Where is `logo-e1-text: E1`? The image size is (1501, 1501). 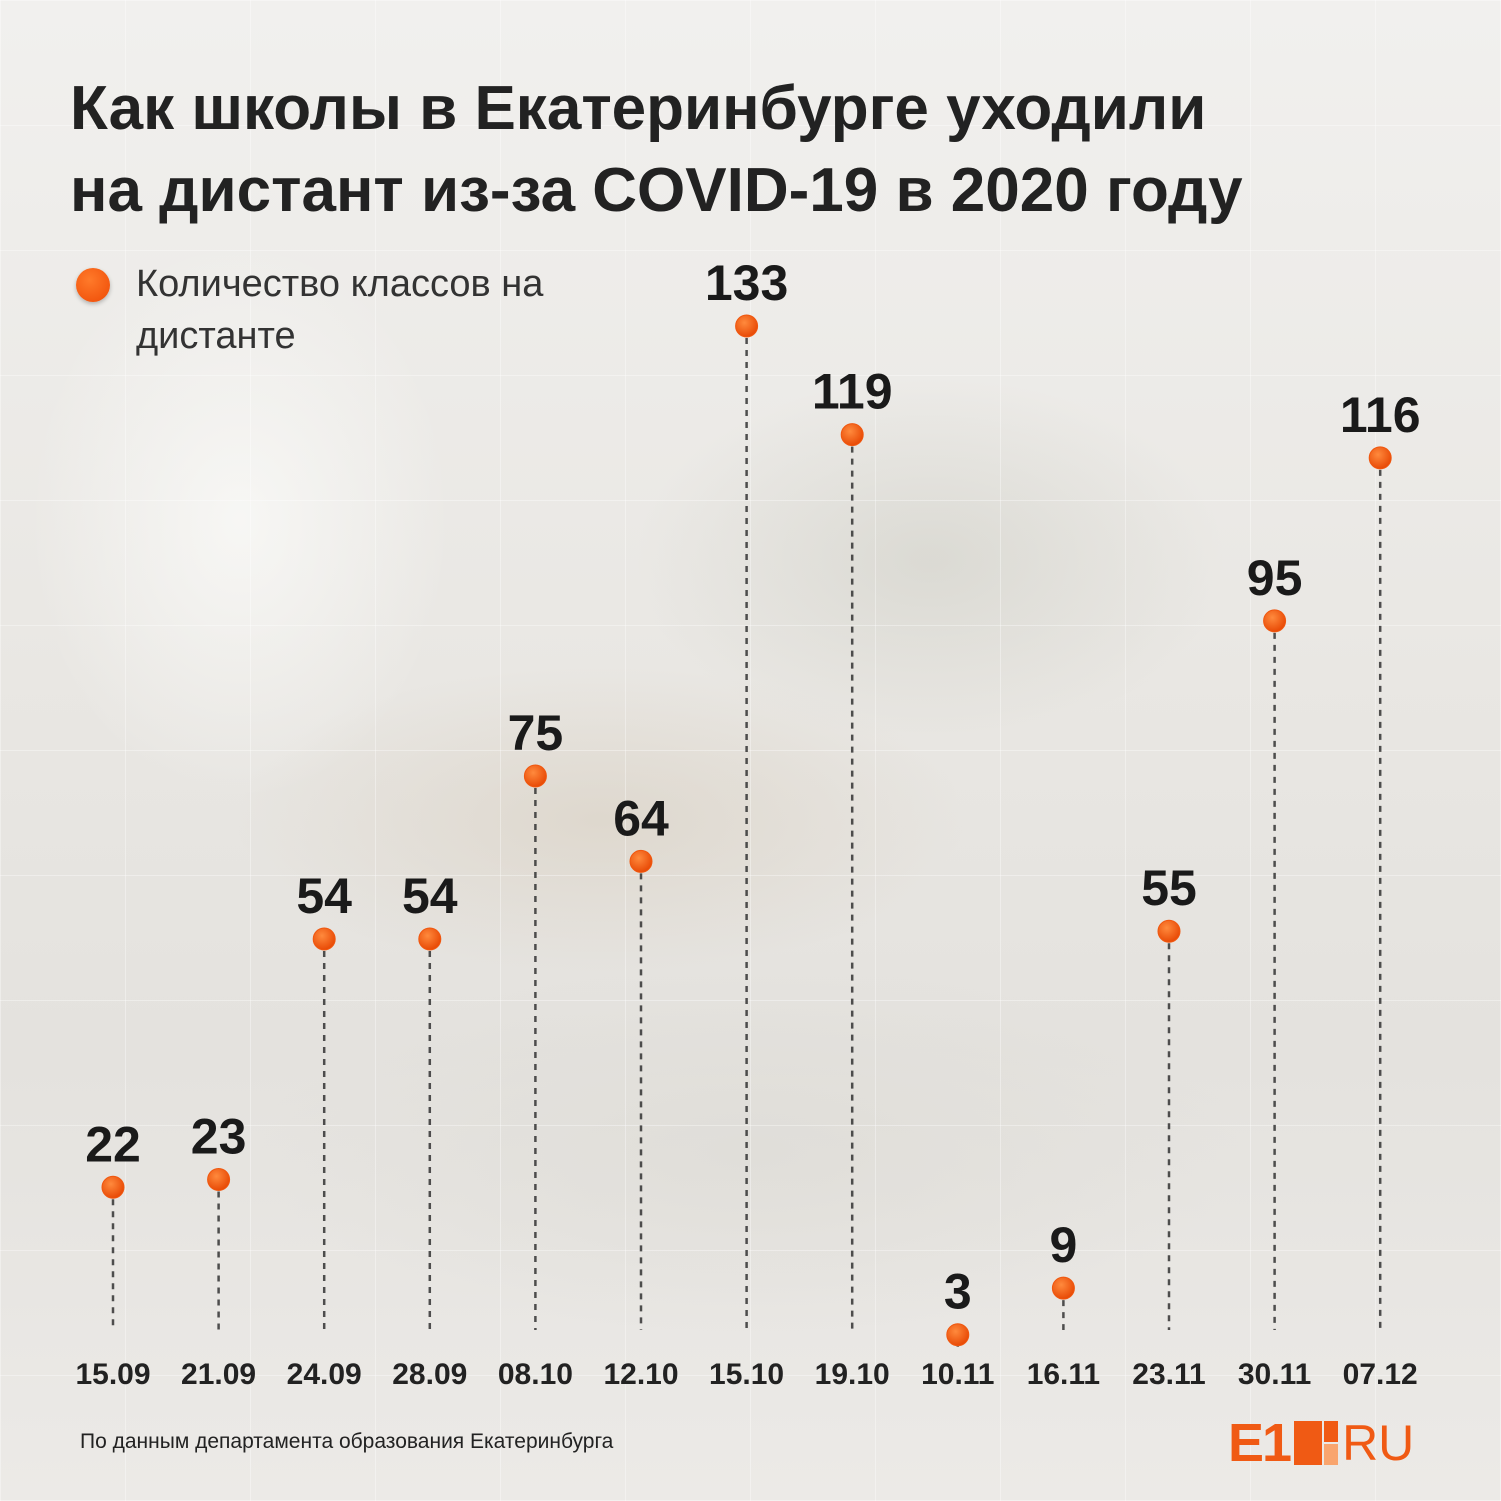 logo-e1-text: E1 is located at coordinates (1260, 1443).